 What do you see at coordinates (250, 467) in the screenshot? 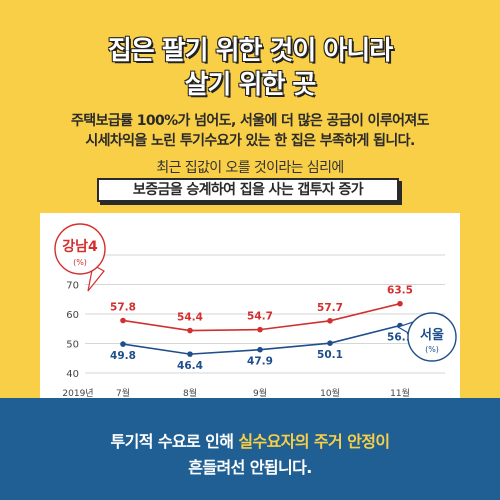
I see `footer-line-2: 흔들려선 안됩니다.` at bounding box center [250, 467].